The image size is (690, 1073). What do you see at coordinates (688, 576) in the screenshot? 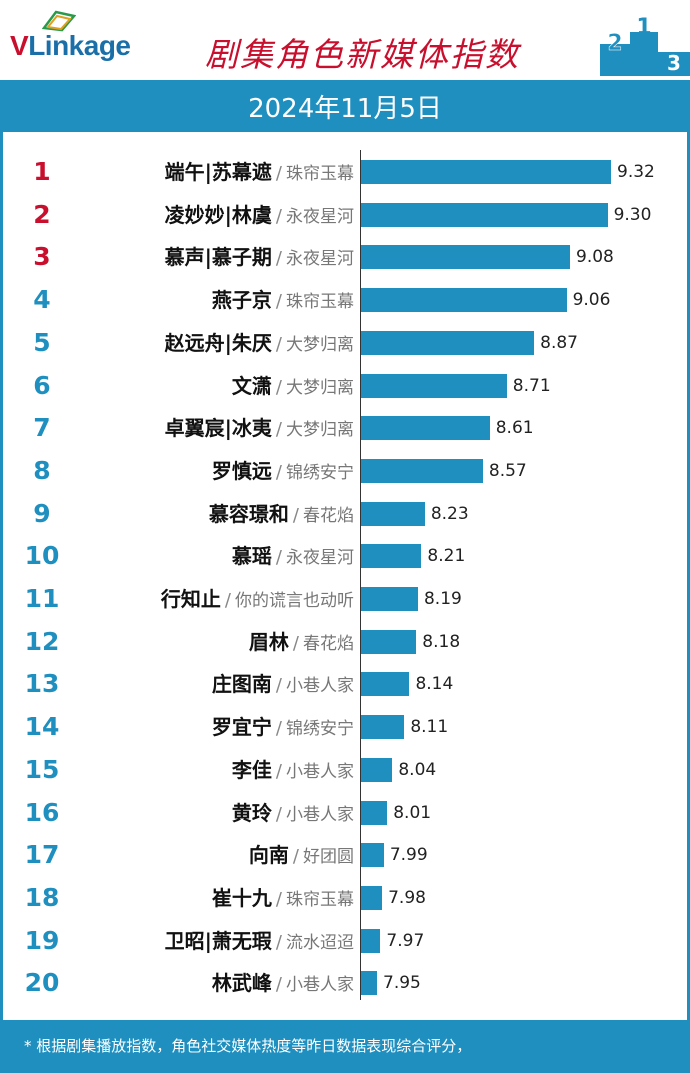
I see `right-border` at bounding box center [688, 576].